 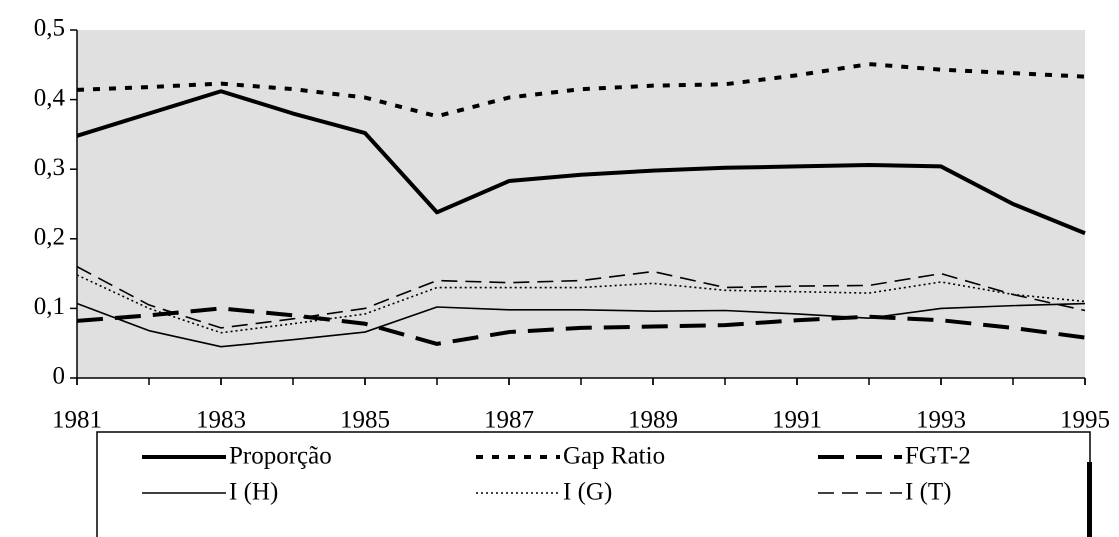 I want to click on y-tick-label: 0,3, so click(x=49, y=167).